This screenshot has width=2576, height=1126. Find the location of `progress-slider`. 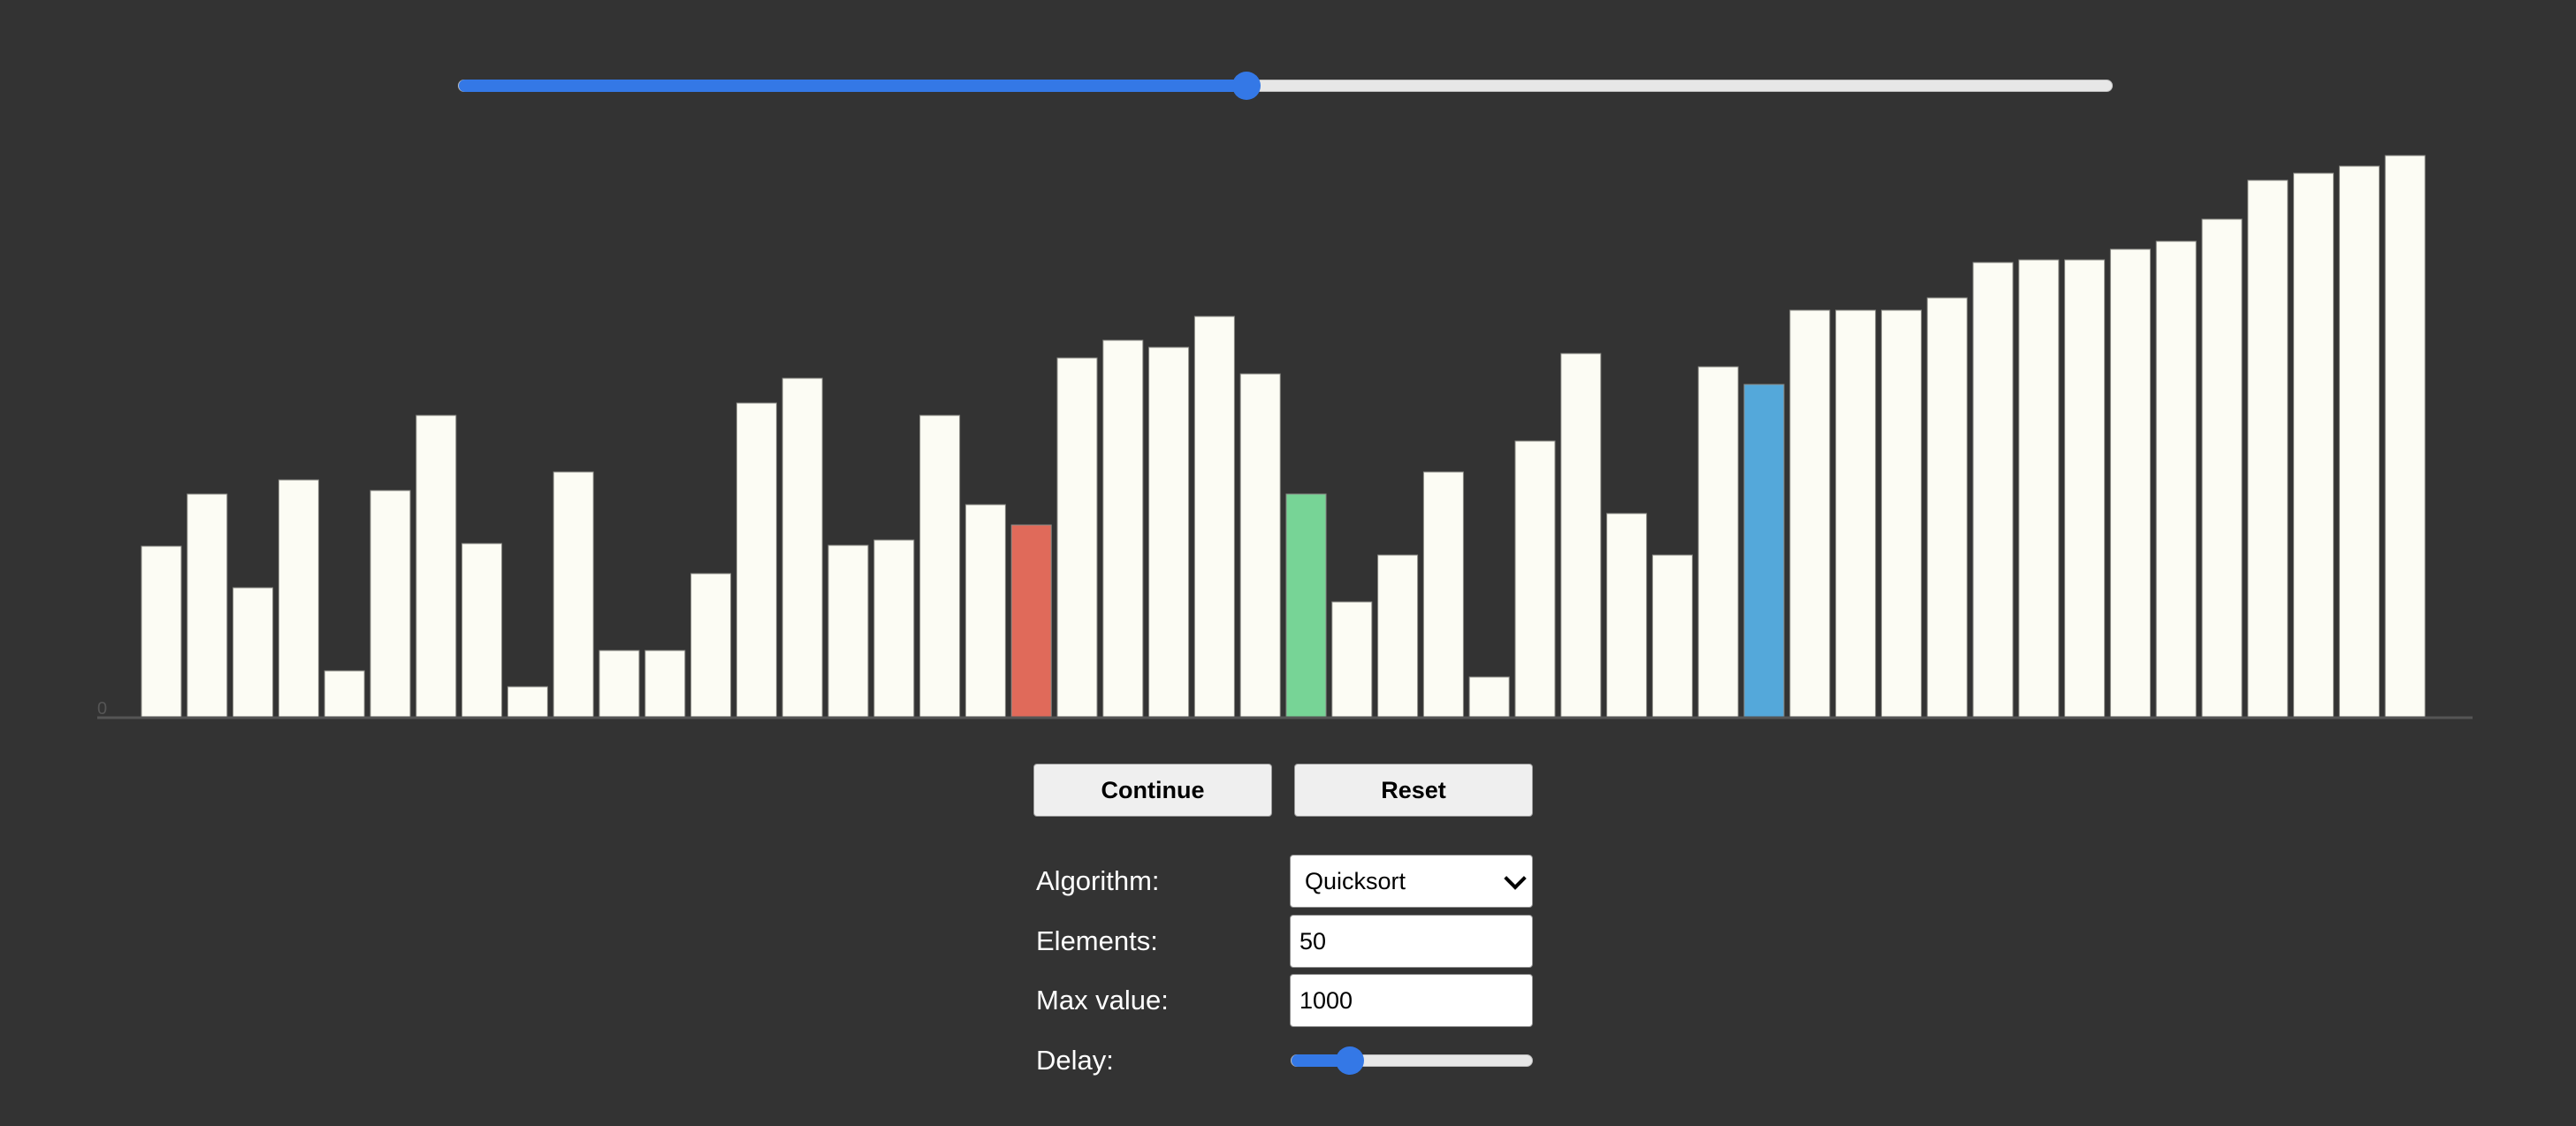

progress-slider is located at coordinates (1285, 86).